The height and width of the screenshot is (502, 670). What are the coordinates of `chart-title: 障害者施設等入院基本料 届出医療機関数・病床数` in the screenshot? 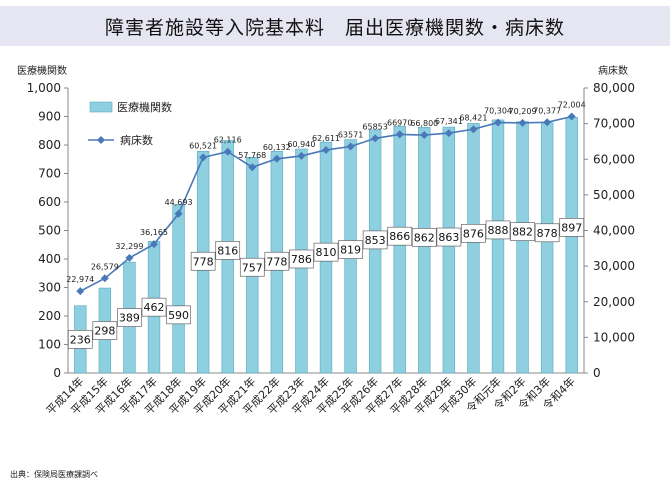 It's located at (334, 27).